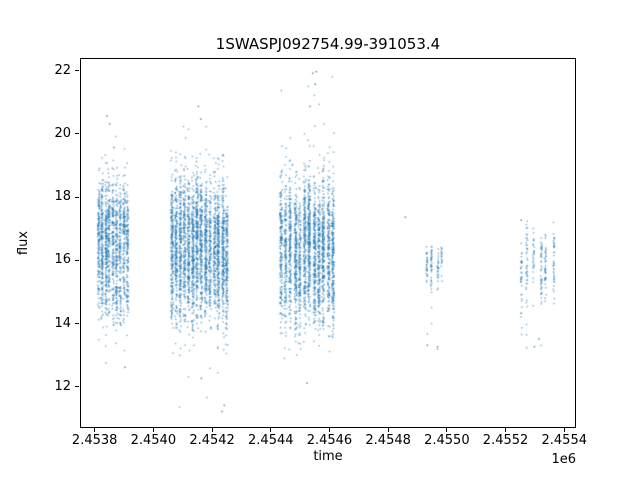  I want to click on y-tick-label: 16, so click(62, 260).